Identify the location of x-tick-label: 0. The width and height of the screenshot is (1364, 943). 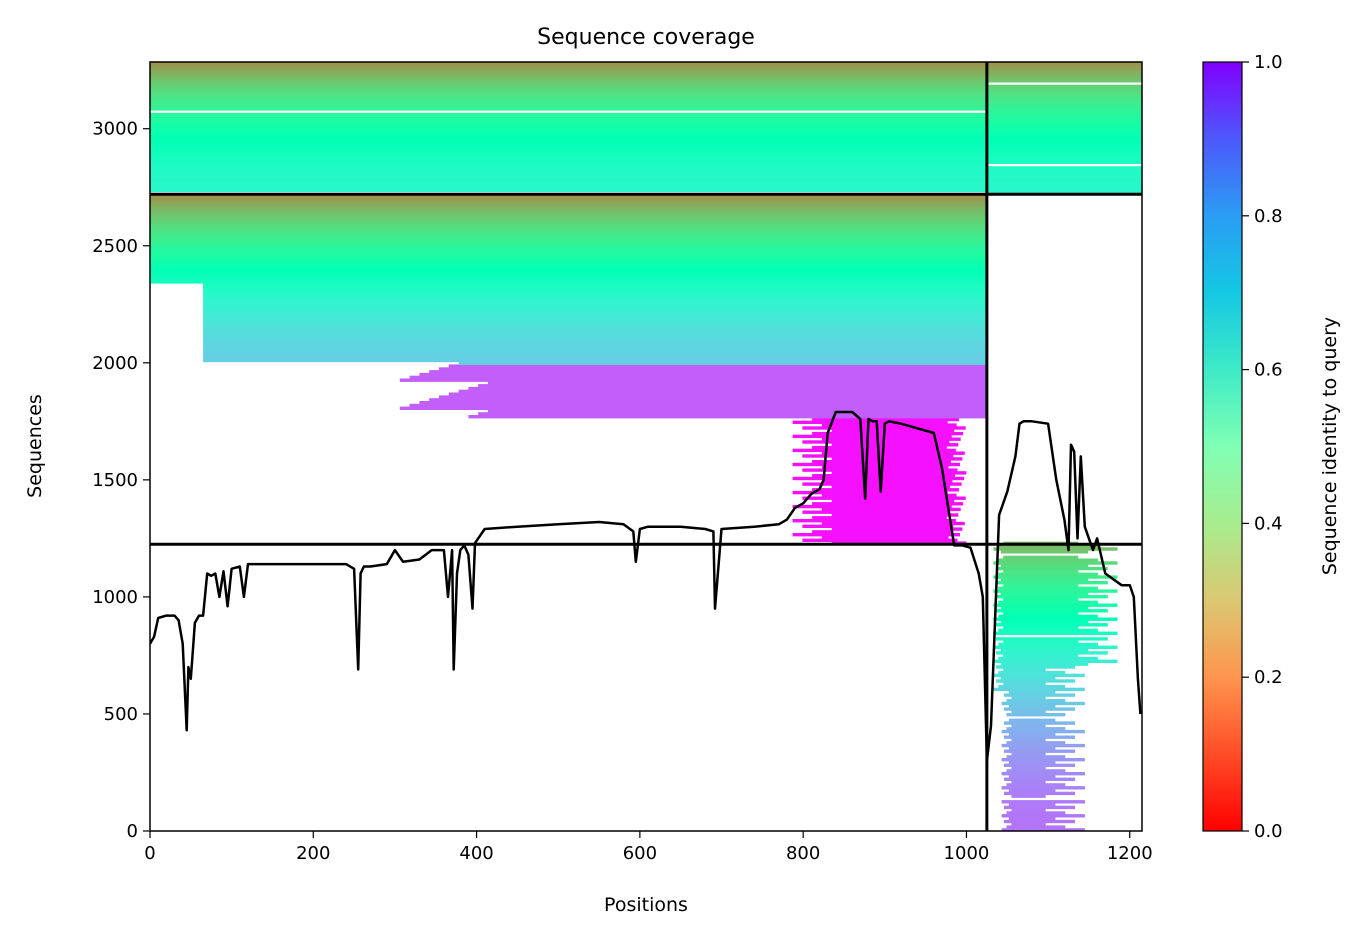
(149, 853).